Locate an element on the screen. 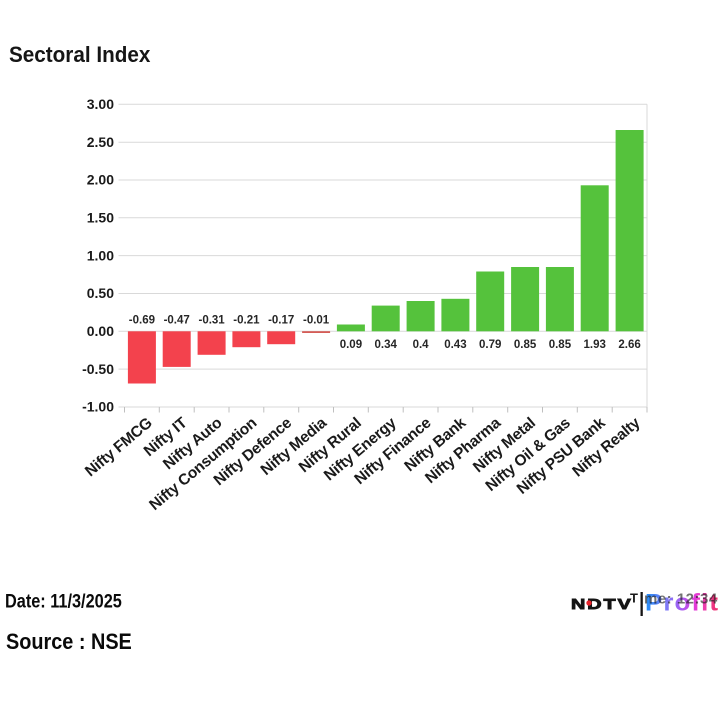  svg-text: -0.01 is located at coordinates (316, 321).